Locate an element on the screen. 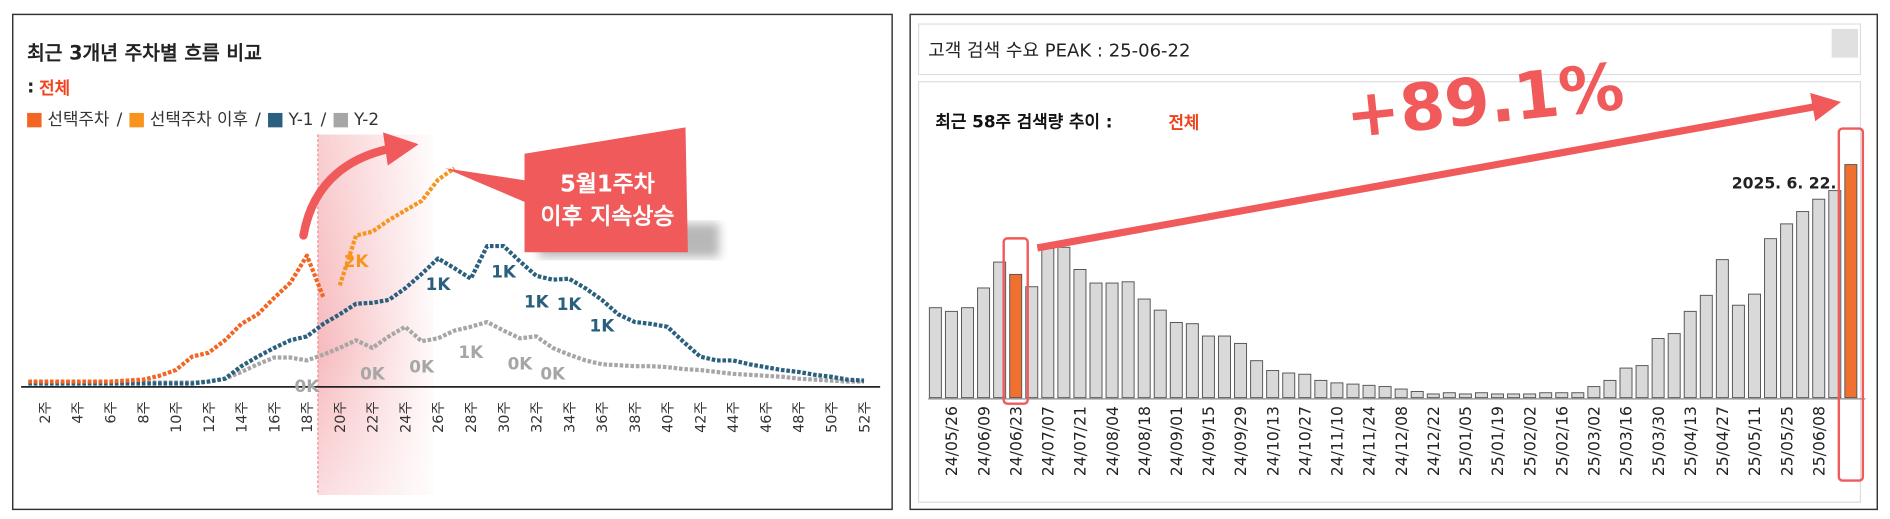 The width and height of the screenshot is (1890, 519). x-tick-label: 25/05/25 is located at coordinates (1787, 441).